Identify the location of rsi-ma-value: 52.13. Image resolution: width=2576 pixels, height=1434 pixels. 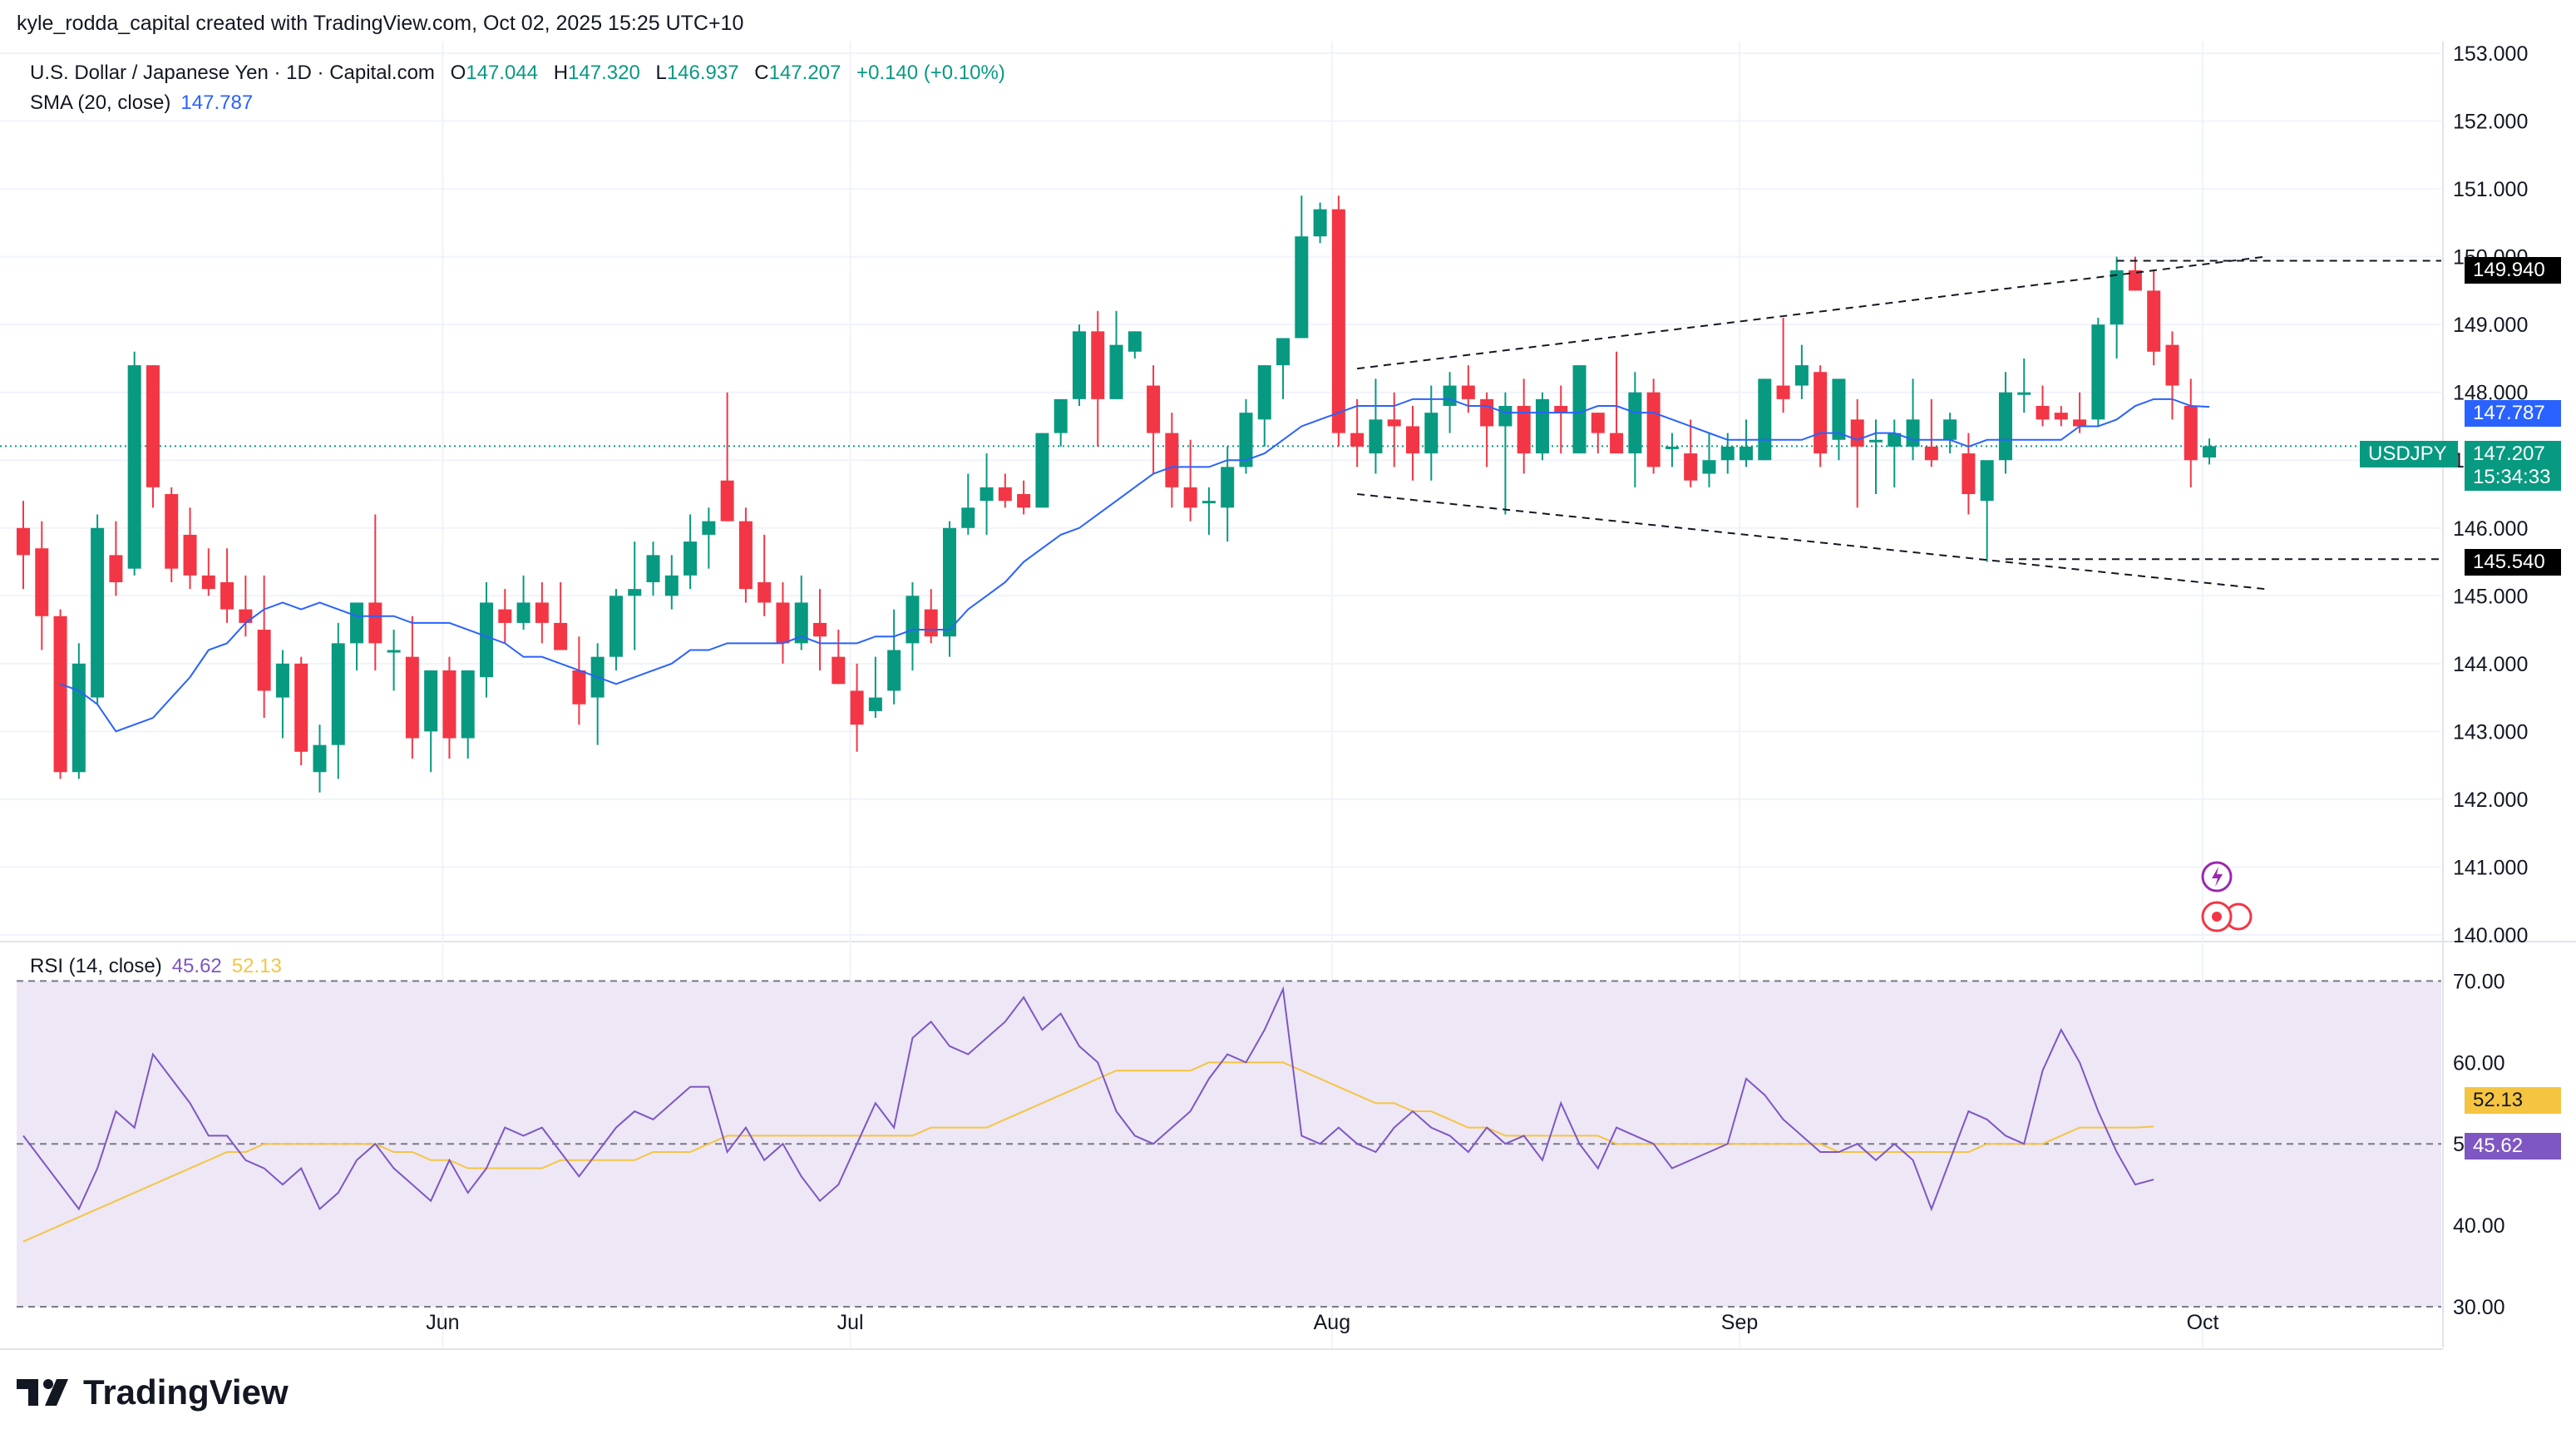
(256, 966).